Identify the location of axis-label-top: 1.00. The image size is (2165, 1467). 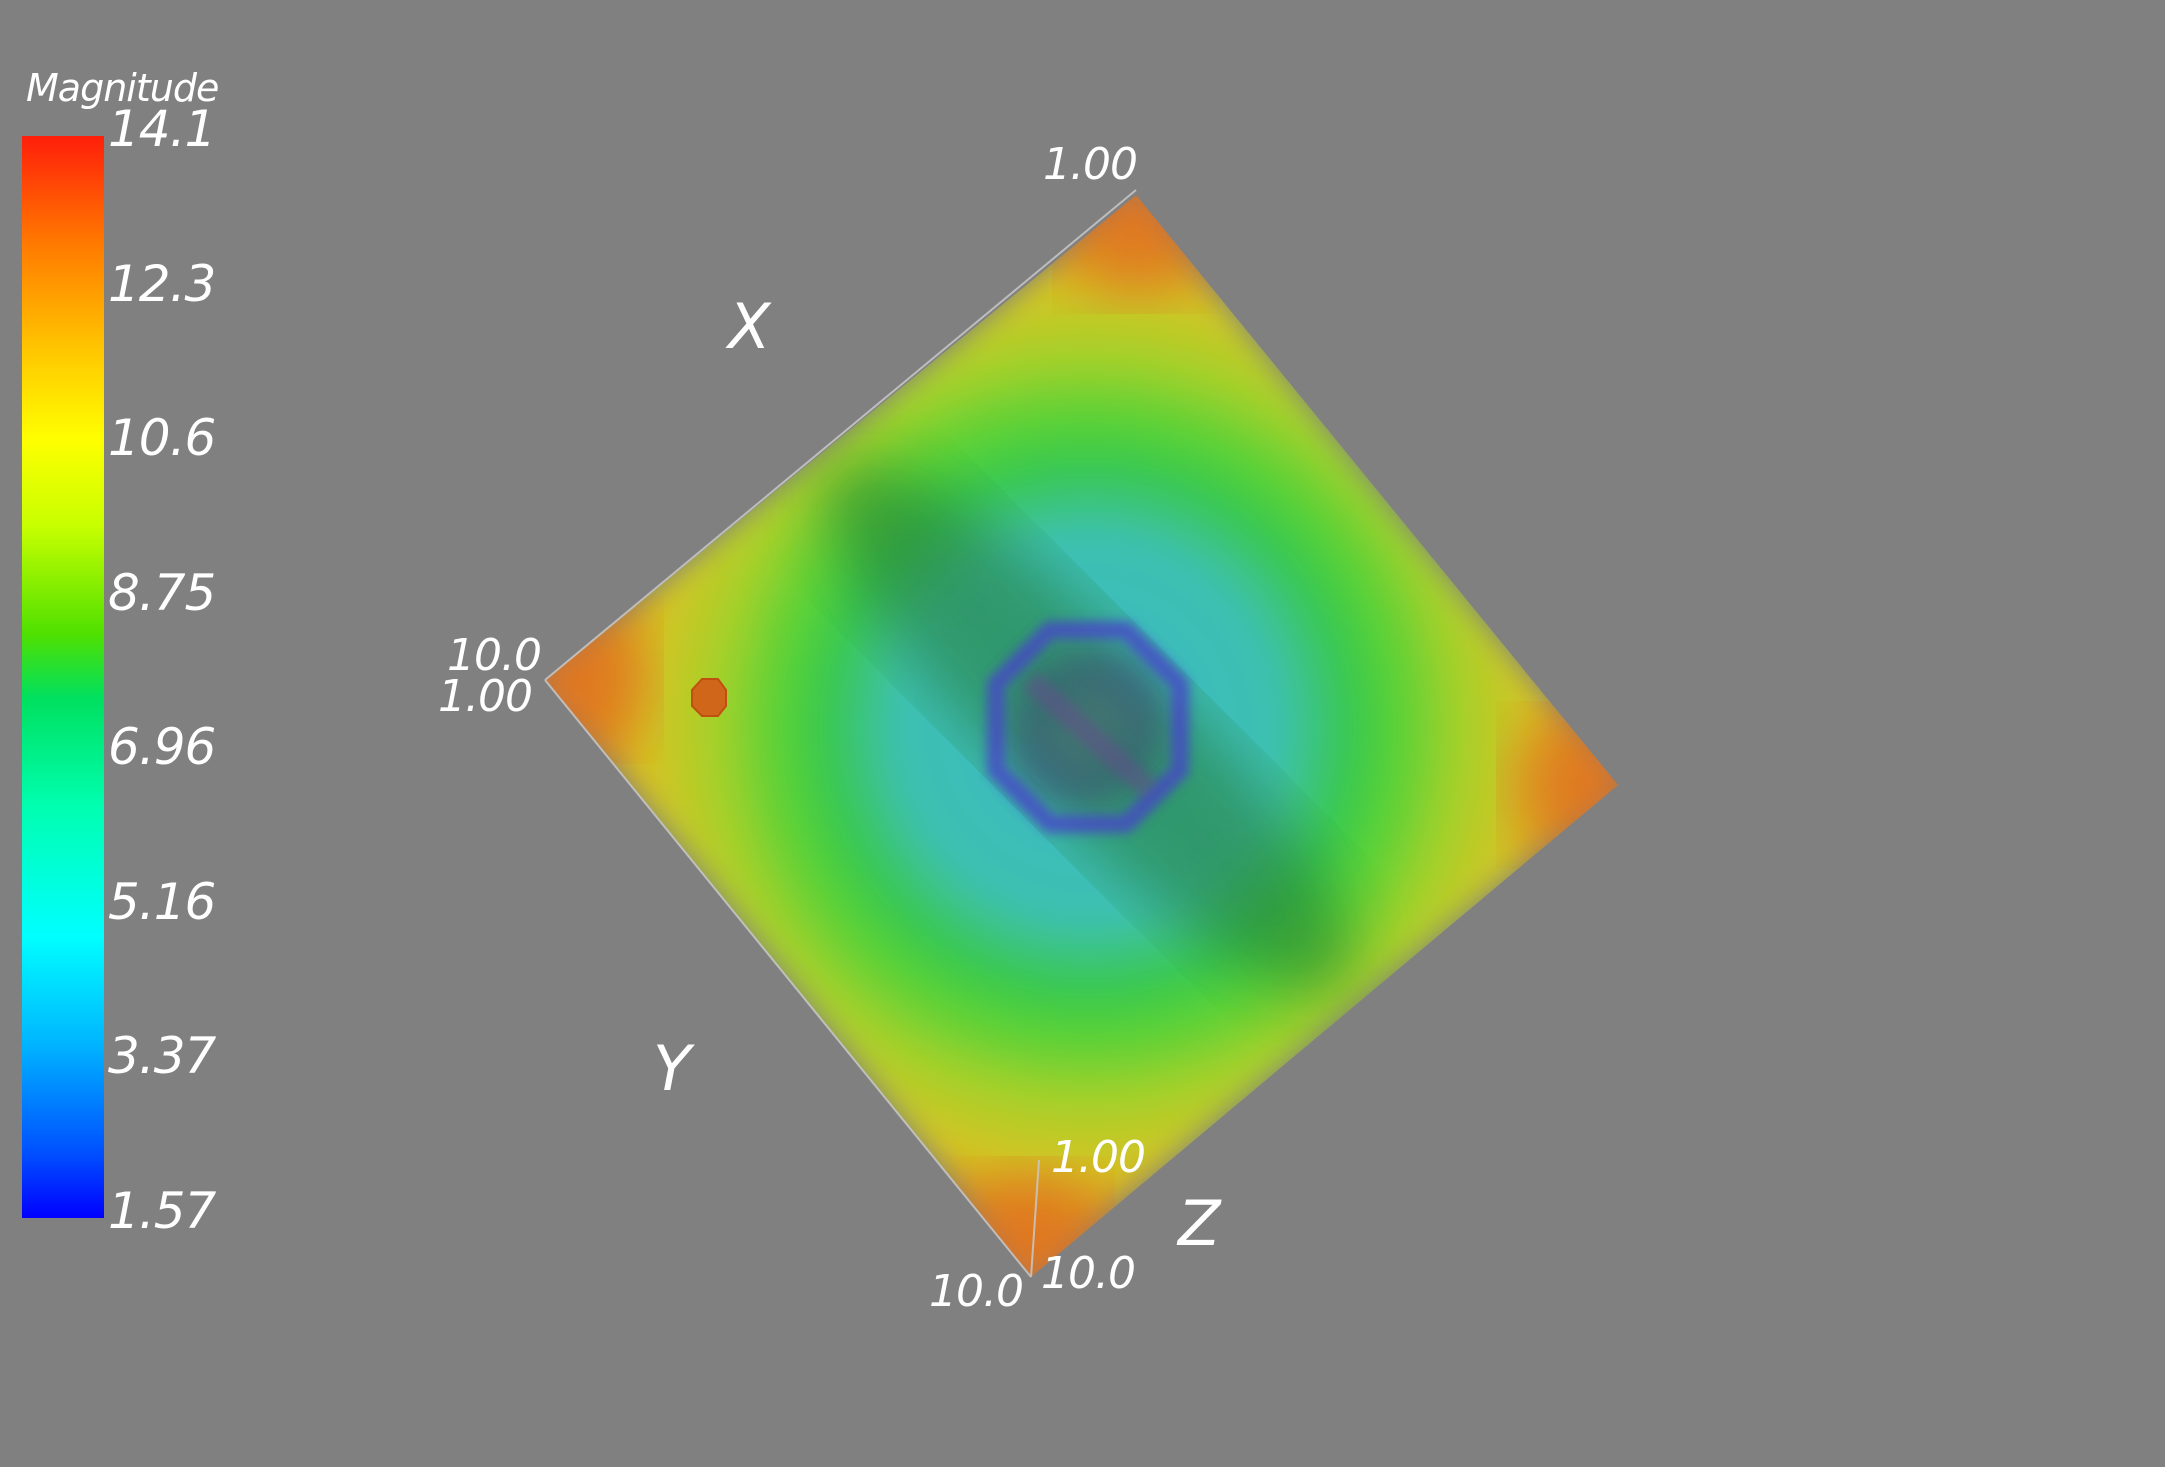
(1090, 164).